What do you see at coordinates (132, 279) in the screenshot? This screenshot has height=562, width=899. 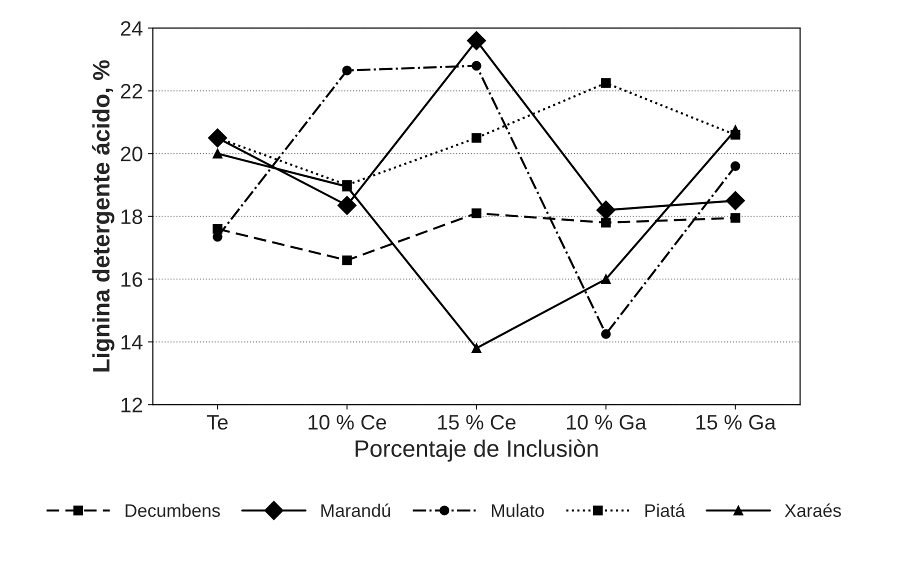 I see `y-tick-label: 16` at bounding box center [132, 279].